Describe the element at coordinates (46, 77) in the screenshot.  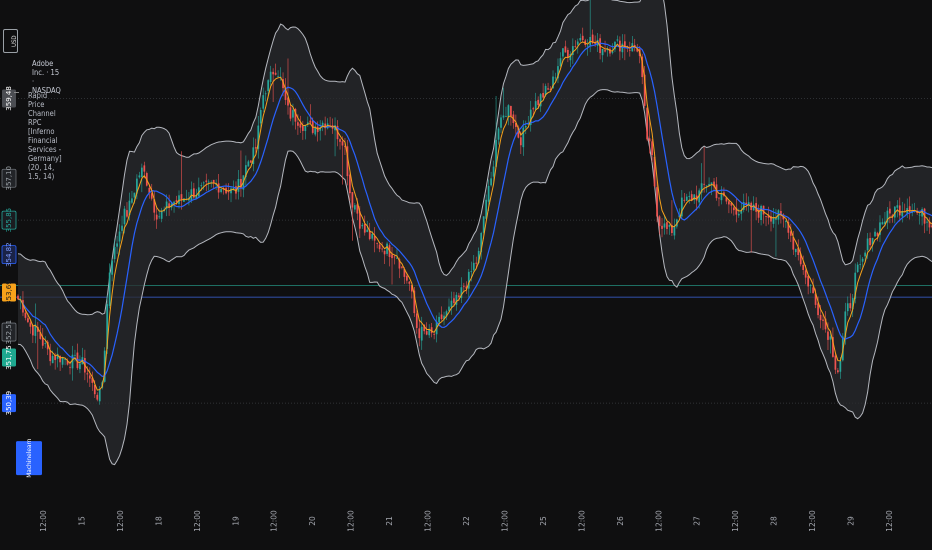
I see `instrument-title: Adobe Inc. · 15 · NASDAQ` at that location.